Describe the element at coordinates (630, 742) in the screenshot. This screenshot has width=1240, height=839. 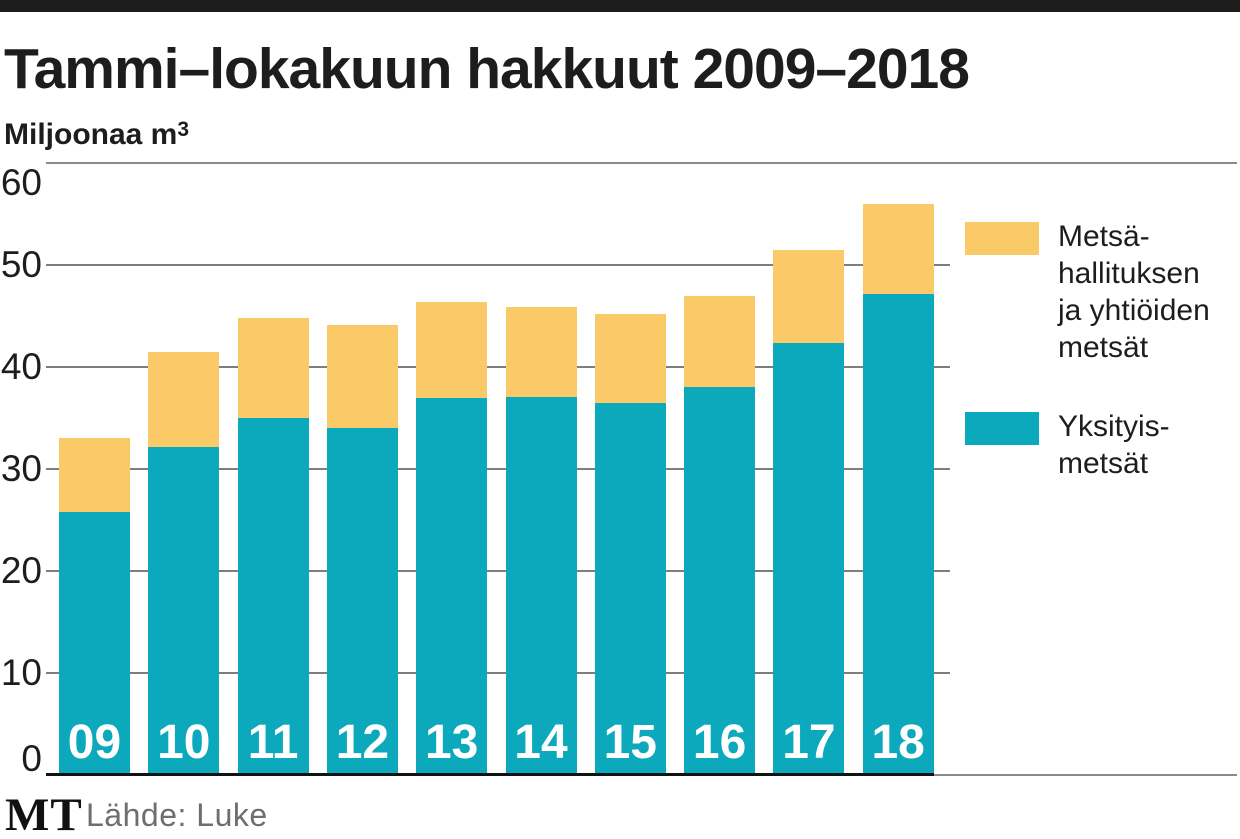
I see `bar-year-label: 15` at that location.